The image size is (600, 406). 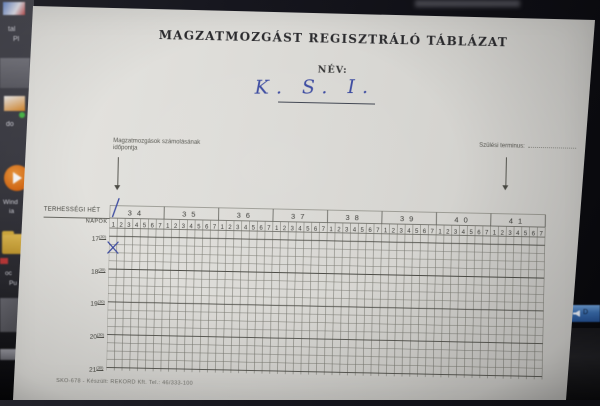 What do you see at coordinates (506, 171) in the screenshot?
I see `due-date-arrow` at bounding box center [506, 171].